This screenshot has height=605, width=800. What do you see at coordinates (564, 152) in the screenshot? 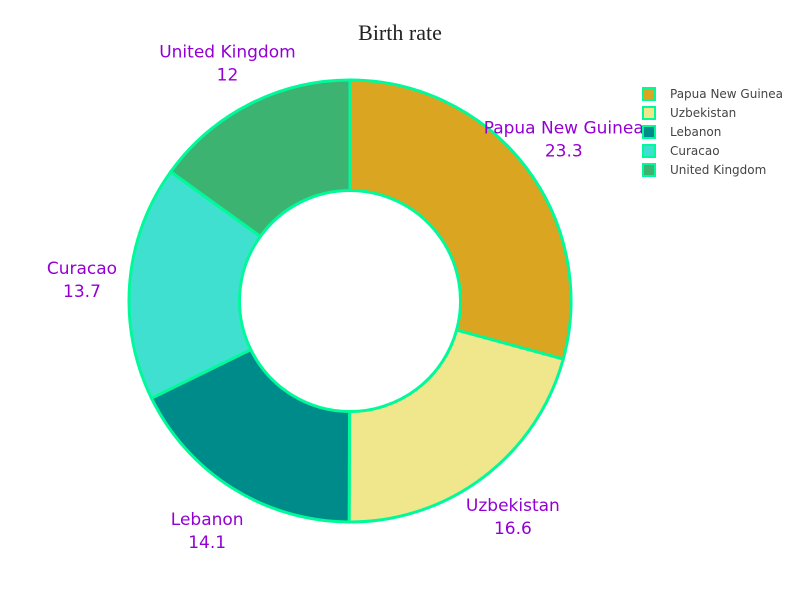
I see `slice-value-papua-new-guinea: 23.3` at bounding box center [564, 152].